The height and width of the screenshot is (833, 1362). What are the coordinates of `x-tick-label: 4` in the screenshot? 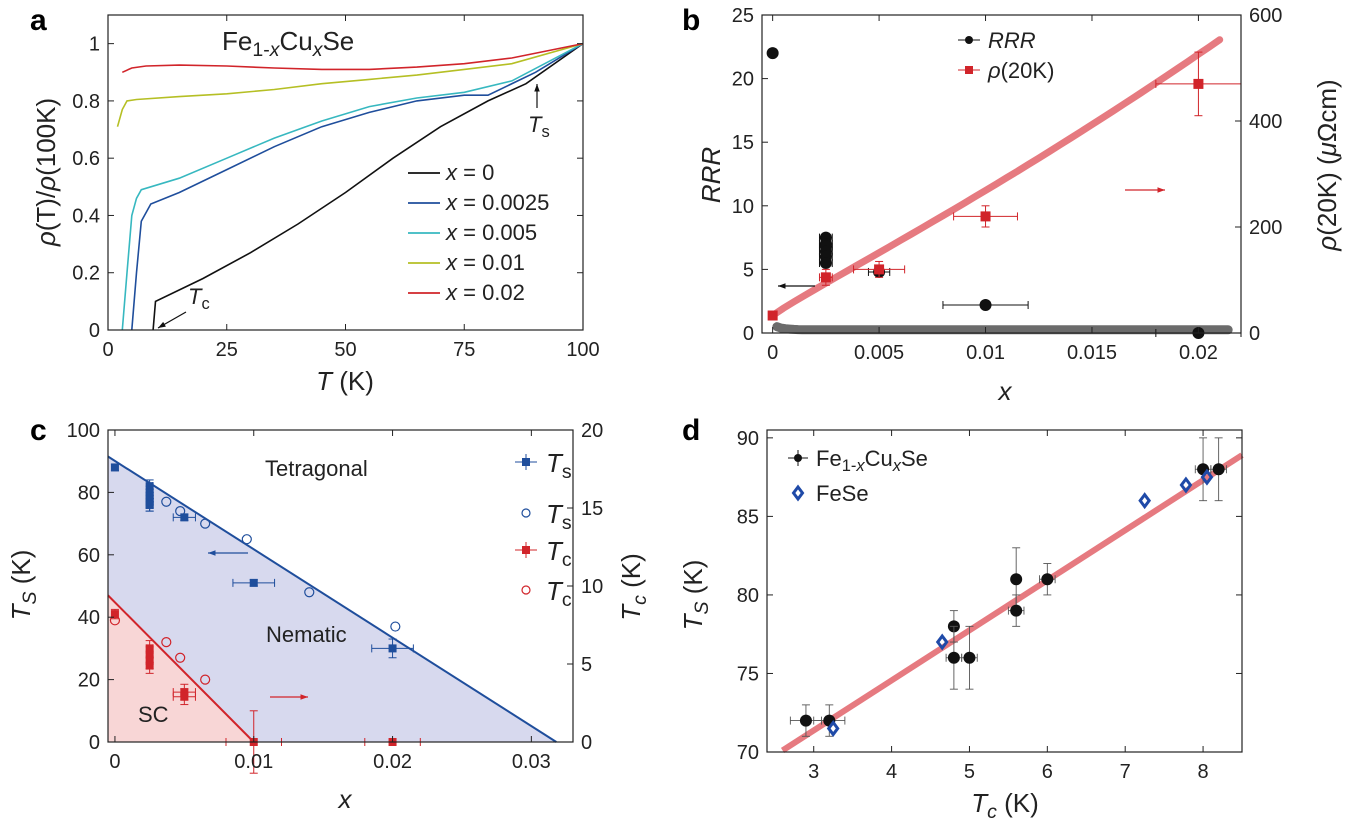 It's located at (891, 772).